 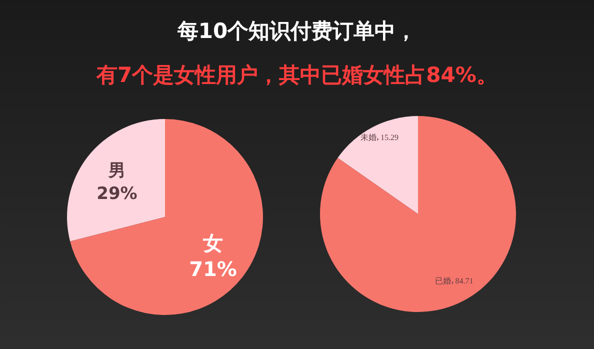 I want to click on slice-label: 女, so click(x=213, y=243).